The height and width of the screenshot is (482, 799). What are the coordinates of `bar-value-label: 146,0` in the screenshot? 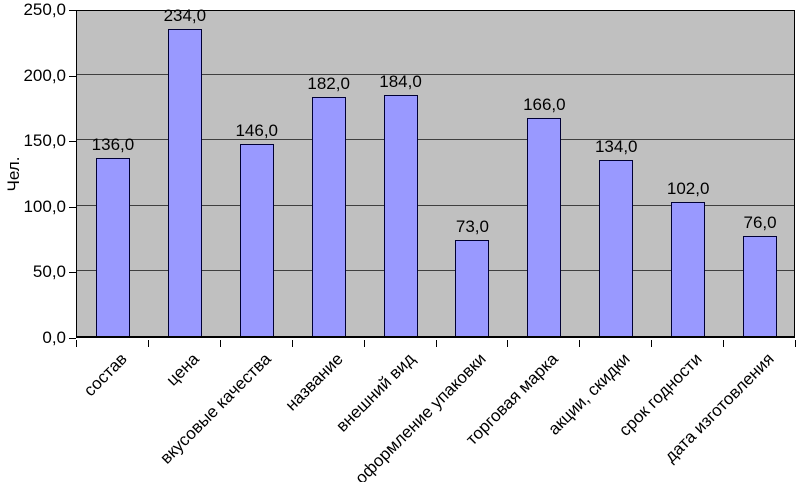 It's located at (257, 131).